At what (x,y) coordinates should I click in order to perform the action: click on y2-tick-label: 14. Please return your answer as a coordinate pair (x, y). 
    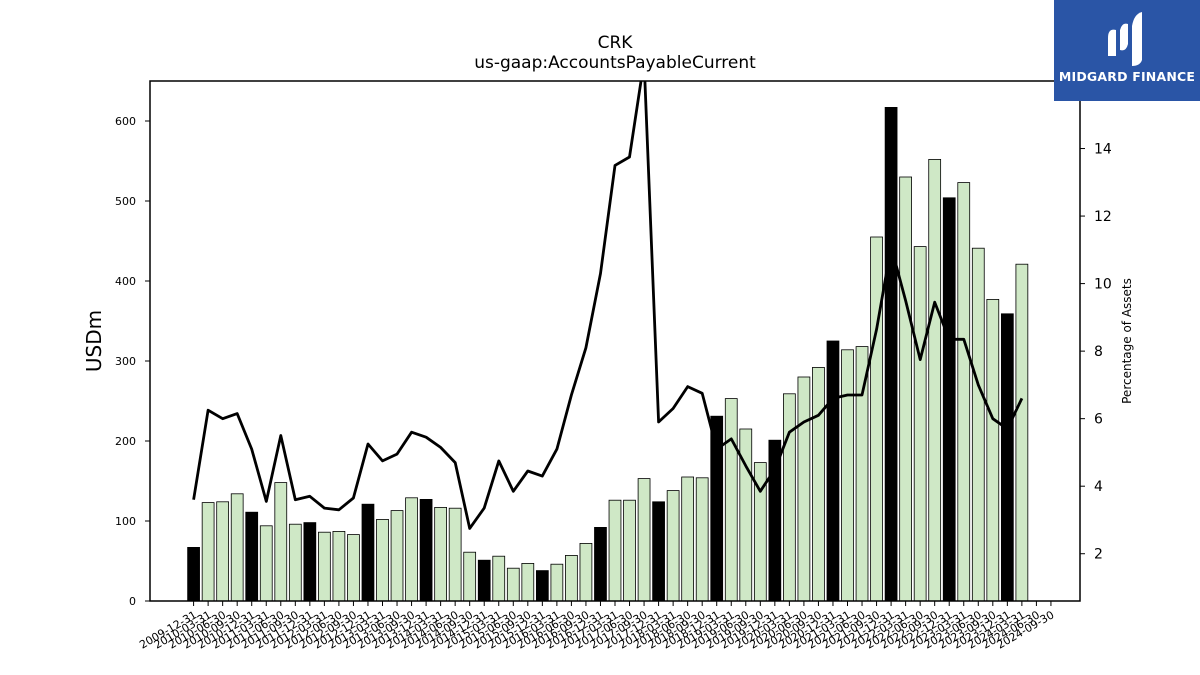
    Looking at the image, I should click on (1103, 150).